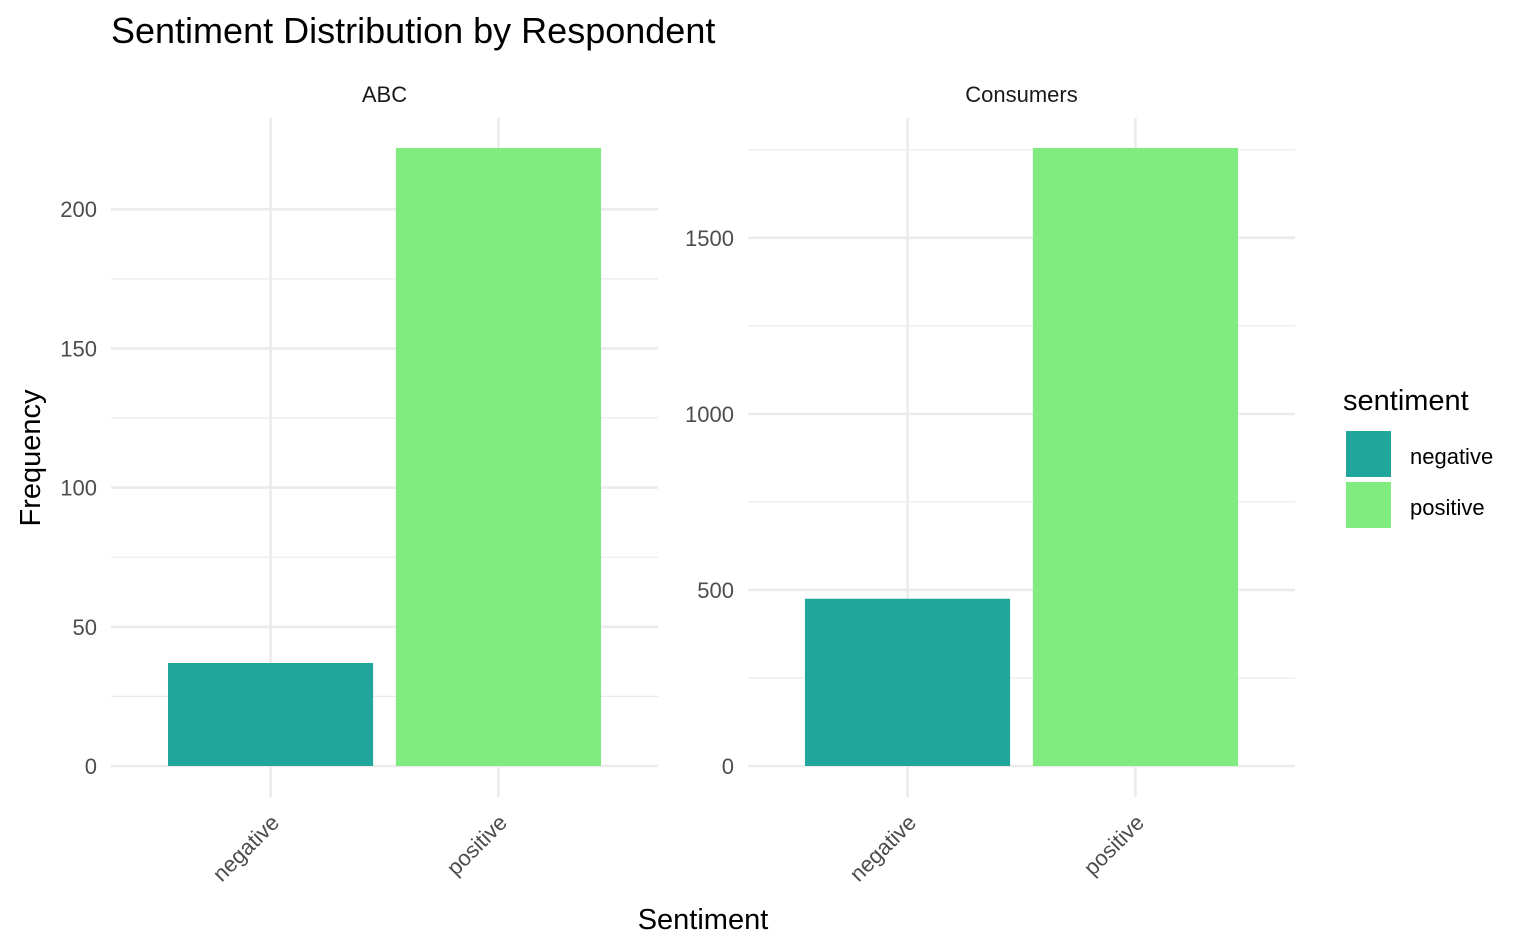 The height and width of the screenshot is (951, 1540). I want to click on y-tick-label: 1000, so click(709, 414).